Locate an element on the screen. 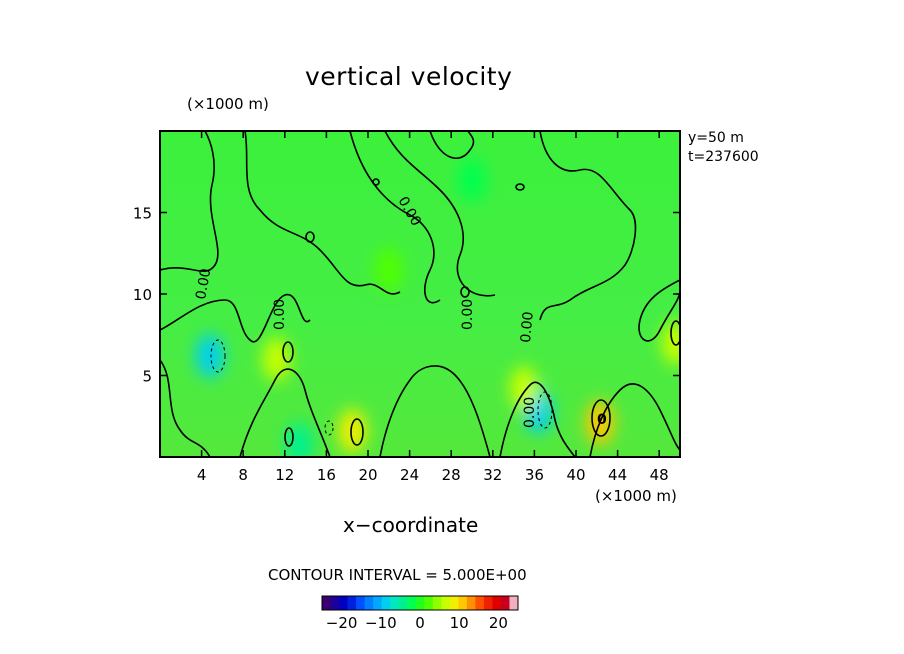 This screenshot has height=654, width=904. contour-cell-label: 0 is located at coordinates (602, 420).